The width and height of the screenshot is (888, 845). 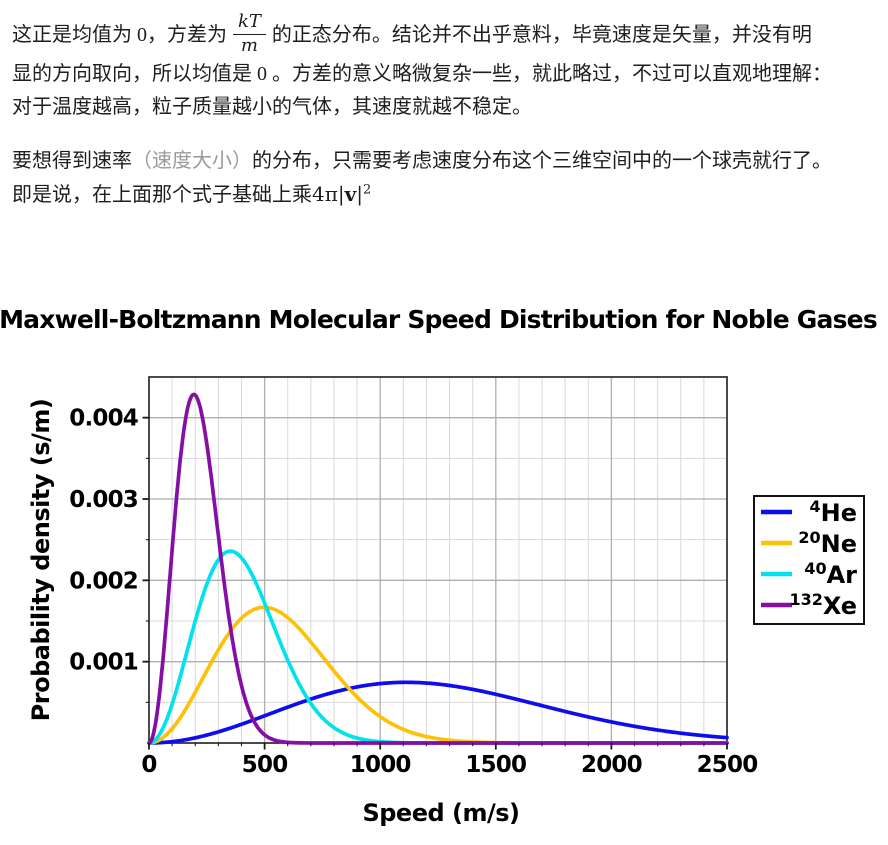 What do you see at coordinates (839, 513) in the screenshot?
I see `legend-element-symbol: He` at bounding box center [839, 513].